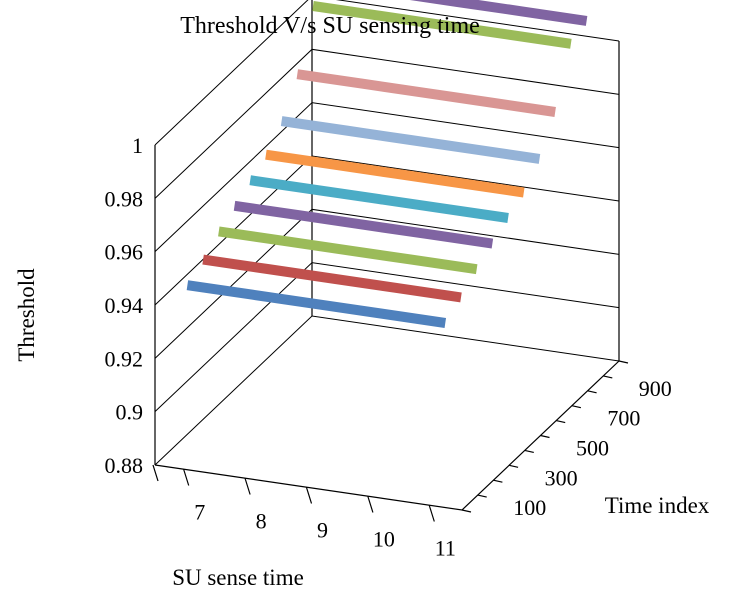 The image size is (731, 590). I want to click on x-tick-label: 11, so click(445, 548).